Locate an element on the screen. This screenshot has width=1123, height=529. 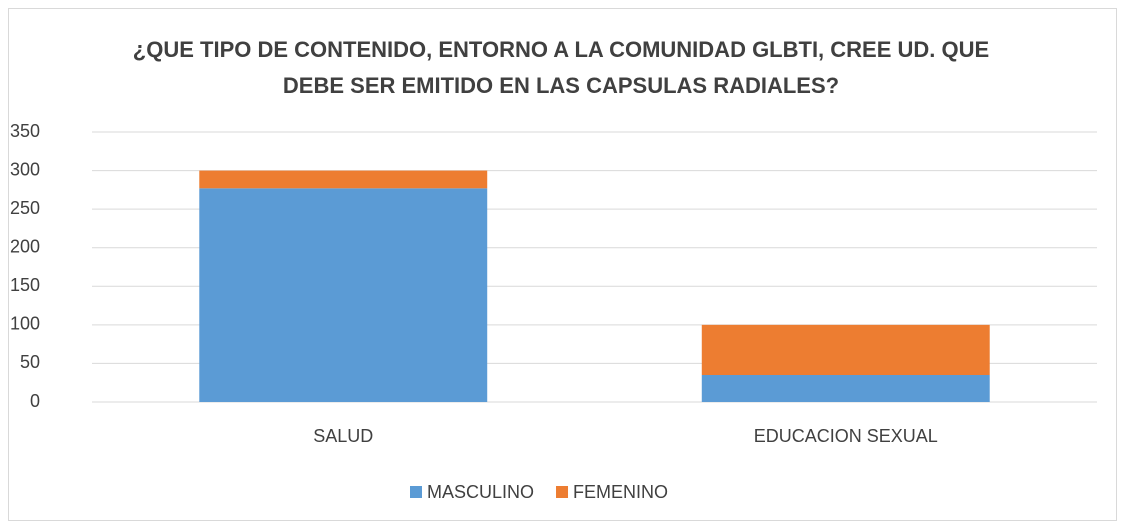
y-tick-label: 0 is located at coordinates (35, 401).